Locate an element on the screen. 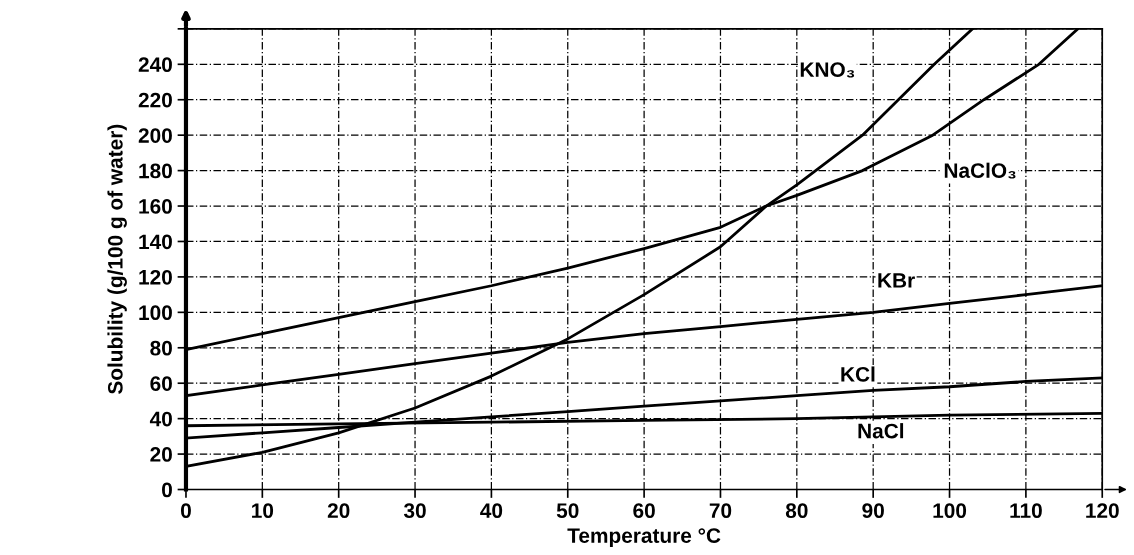  y-tick-label: 140 is located at coordinates (155, 242).